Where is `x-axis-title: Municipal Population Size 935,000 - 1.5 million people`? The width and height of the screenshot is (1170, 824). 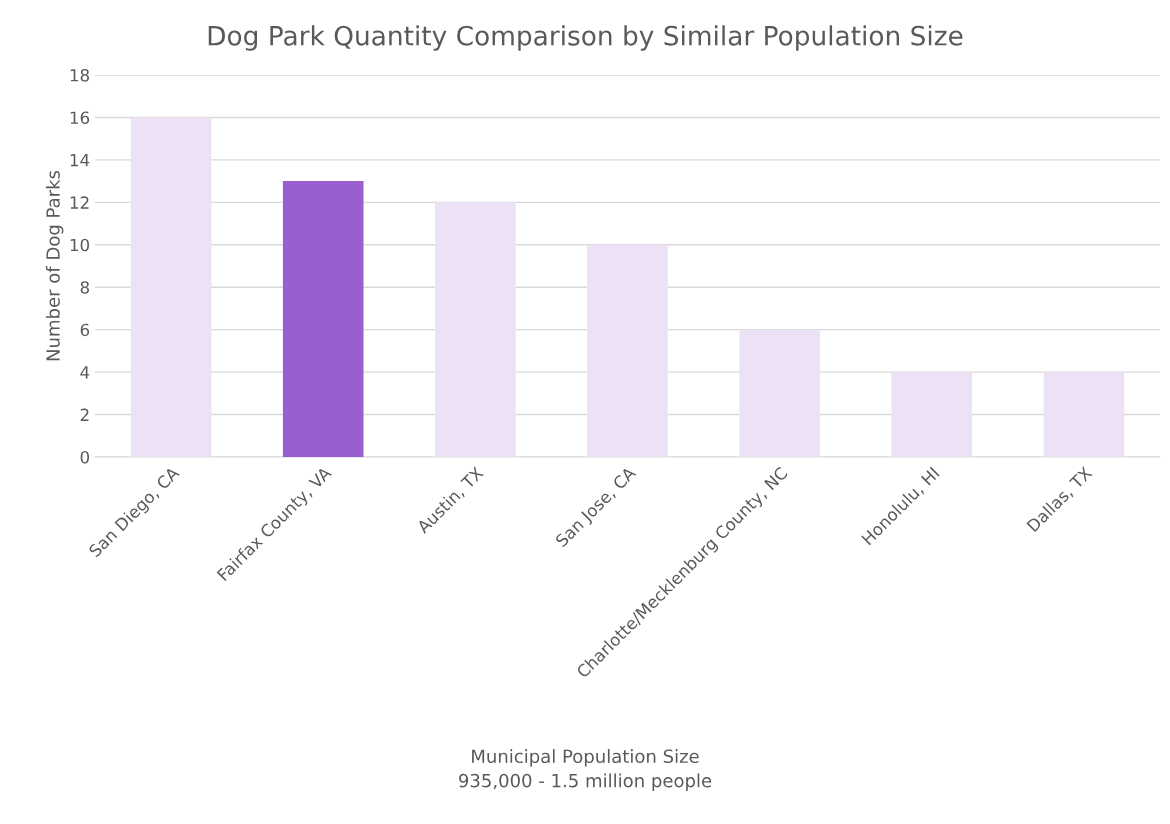
x-axis-title: Municipal Population Size 935,000 - 1.5 million people is located at coordinates (585, 770).